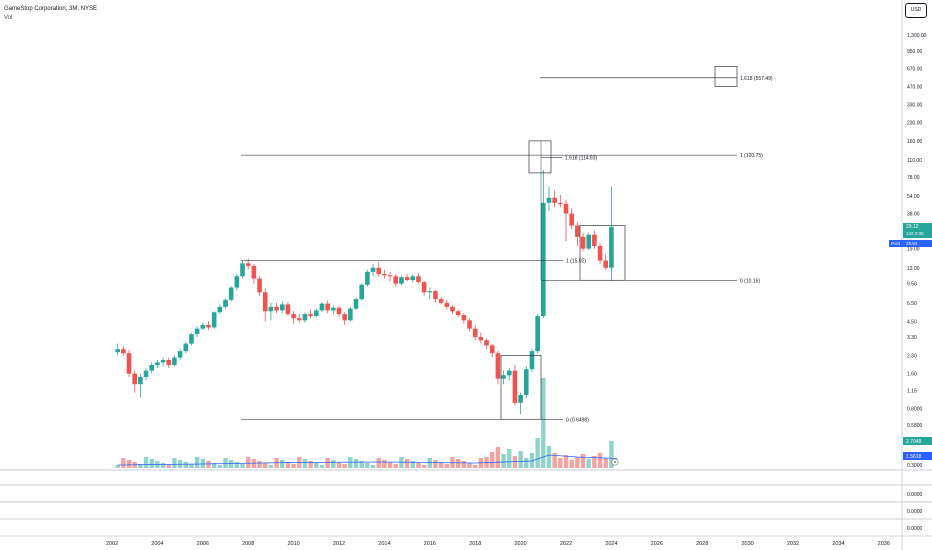 The image size is (932, 550). Describe the element at coordinates (793, 544) in the screenshot. I see `time-tick-label: 2032` at that location.